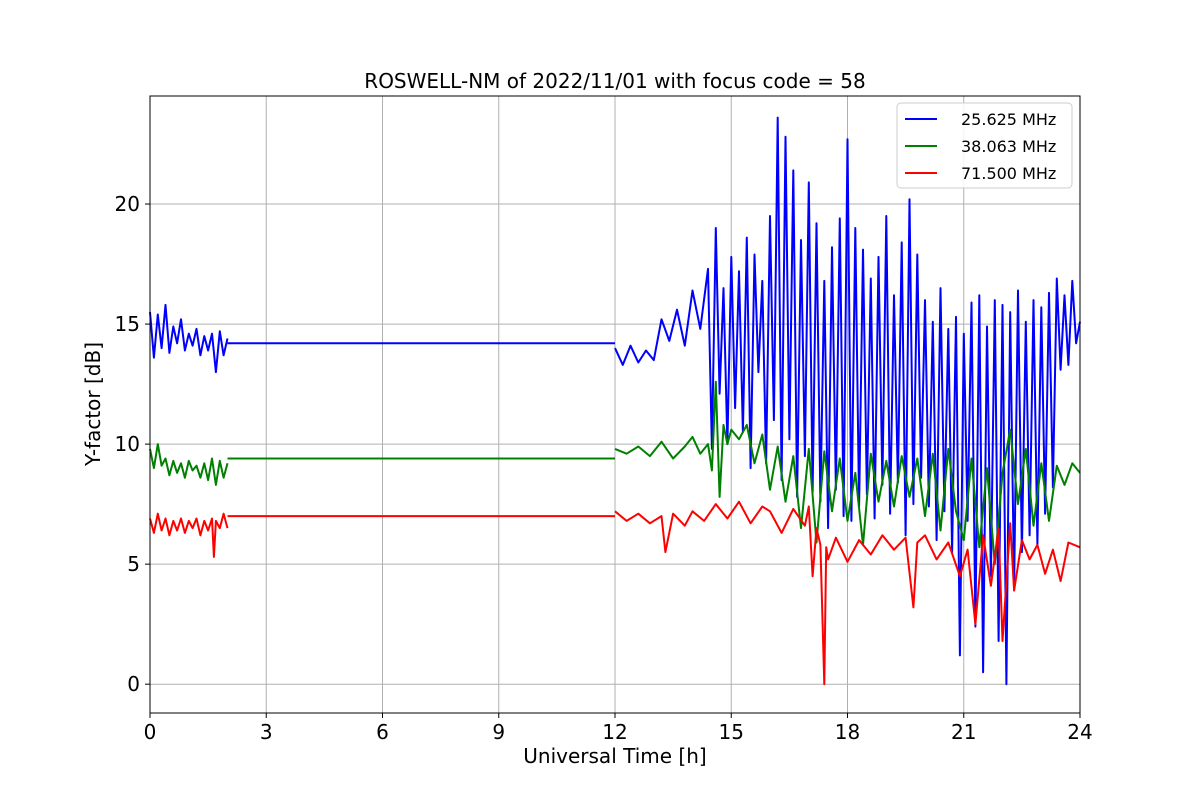  Describe the element at coordinates (614, 756) in the screenshot. I see `x-axis-label: Universal Time [h]` at that location.